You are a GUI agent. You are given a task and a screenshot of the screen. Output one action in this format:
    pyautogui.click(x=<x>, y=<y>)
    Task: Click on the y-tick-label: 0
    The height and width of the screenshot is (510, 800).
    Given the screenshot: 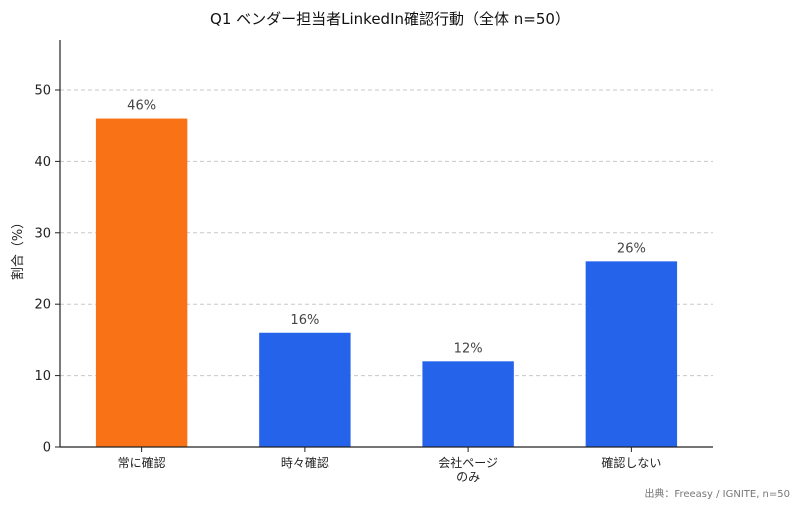 What is the action you would take?
    pyautogui.click(x=47, y=448)
    